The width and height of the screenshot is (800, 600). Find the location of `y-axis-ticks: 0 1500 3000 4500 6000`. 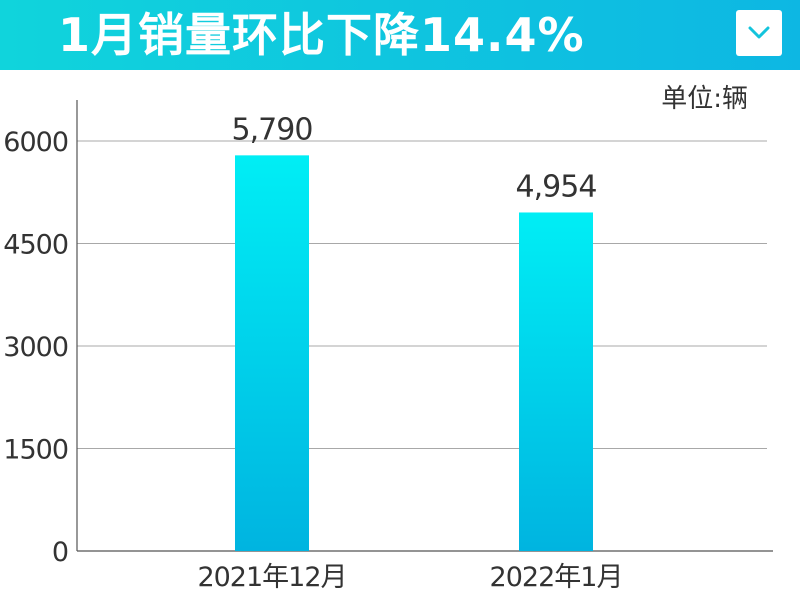

y-axis-ticks: 0 1500 3000 4500 6000 is located at coordinates (36, 347).